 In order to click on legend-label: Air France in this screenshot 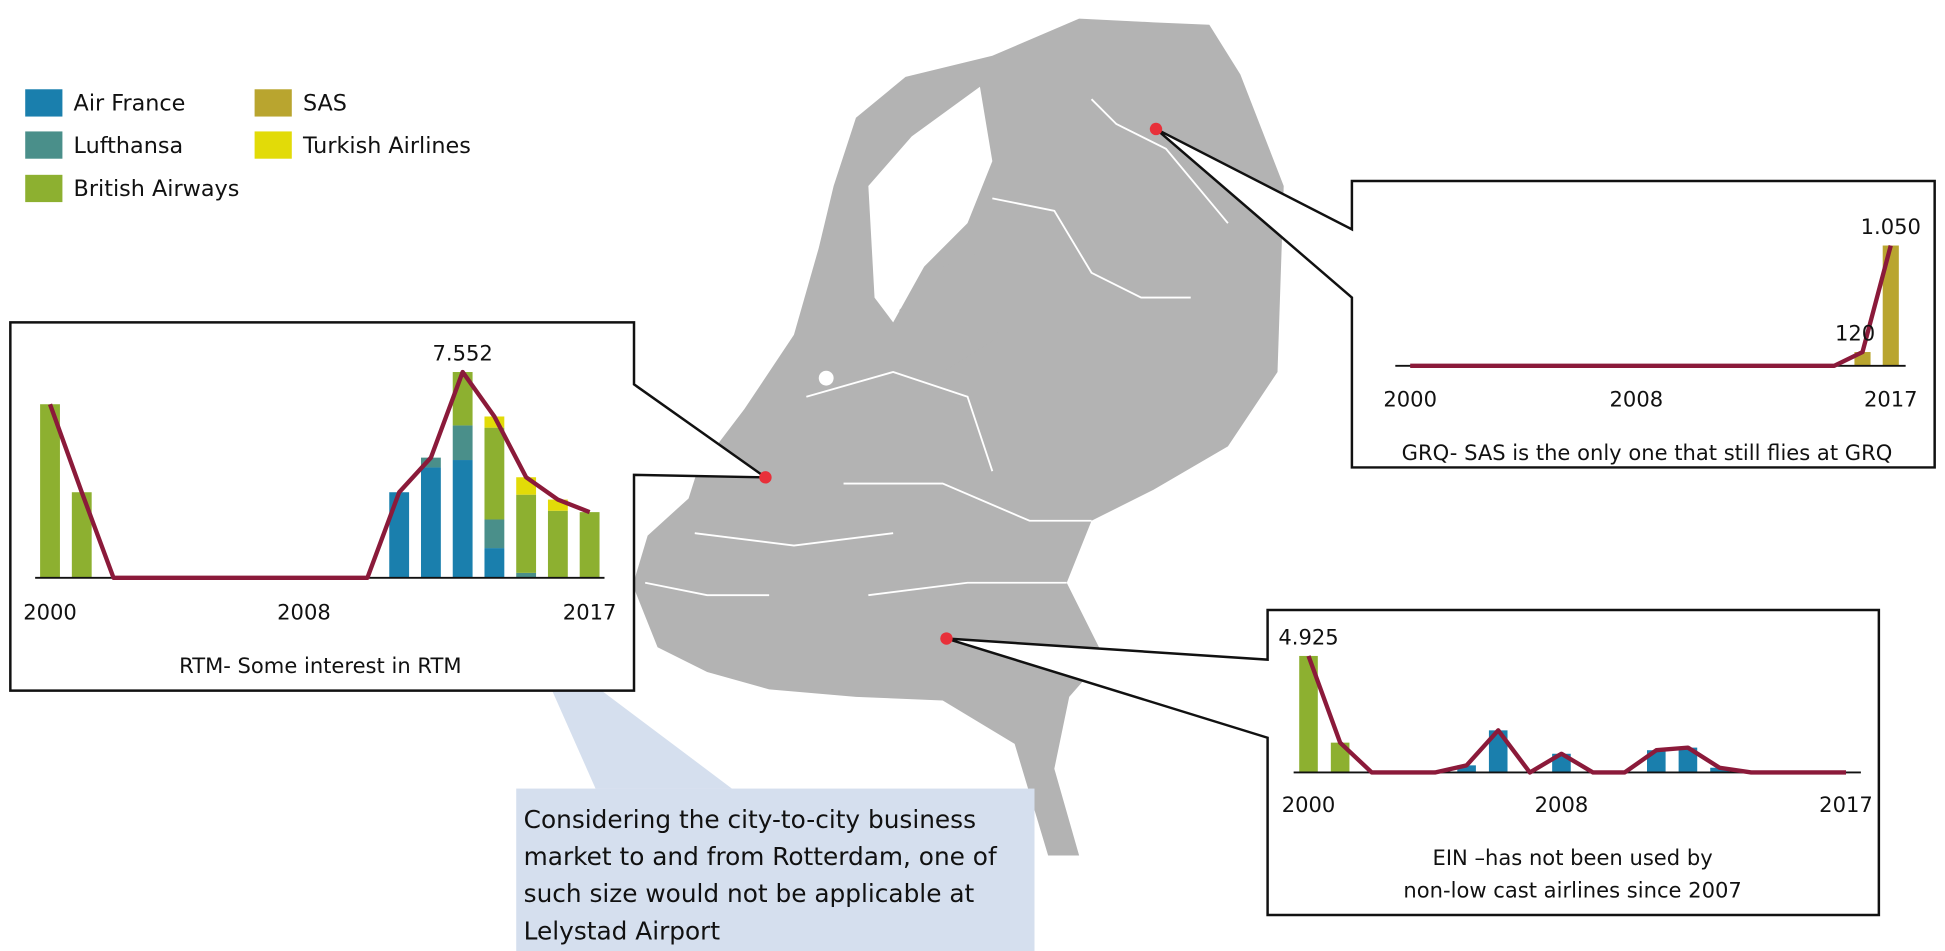, I will do `click(130, 104)`.